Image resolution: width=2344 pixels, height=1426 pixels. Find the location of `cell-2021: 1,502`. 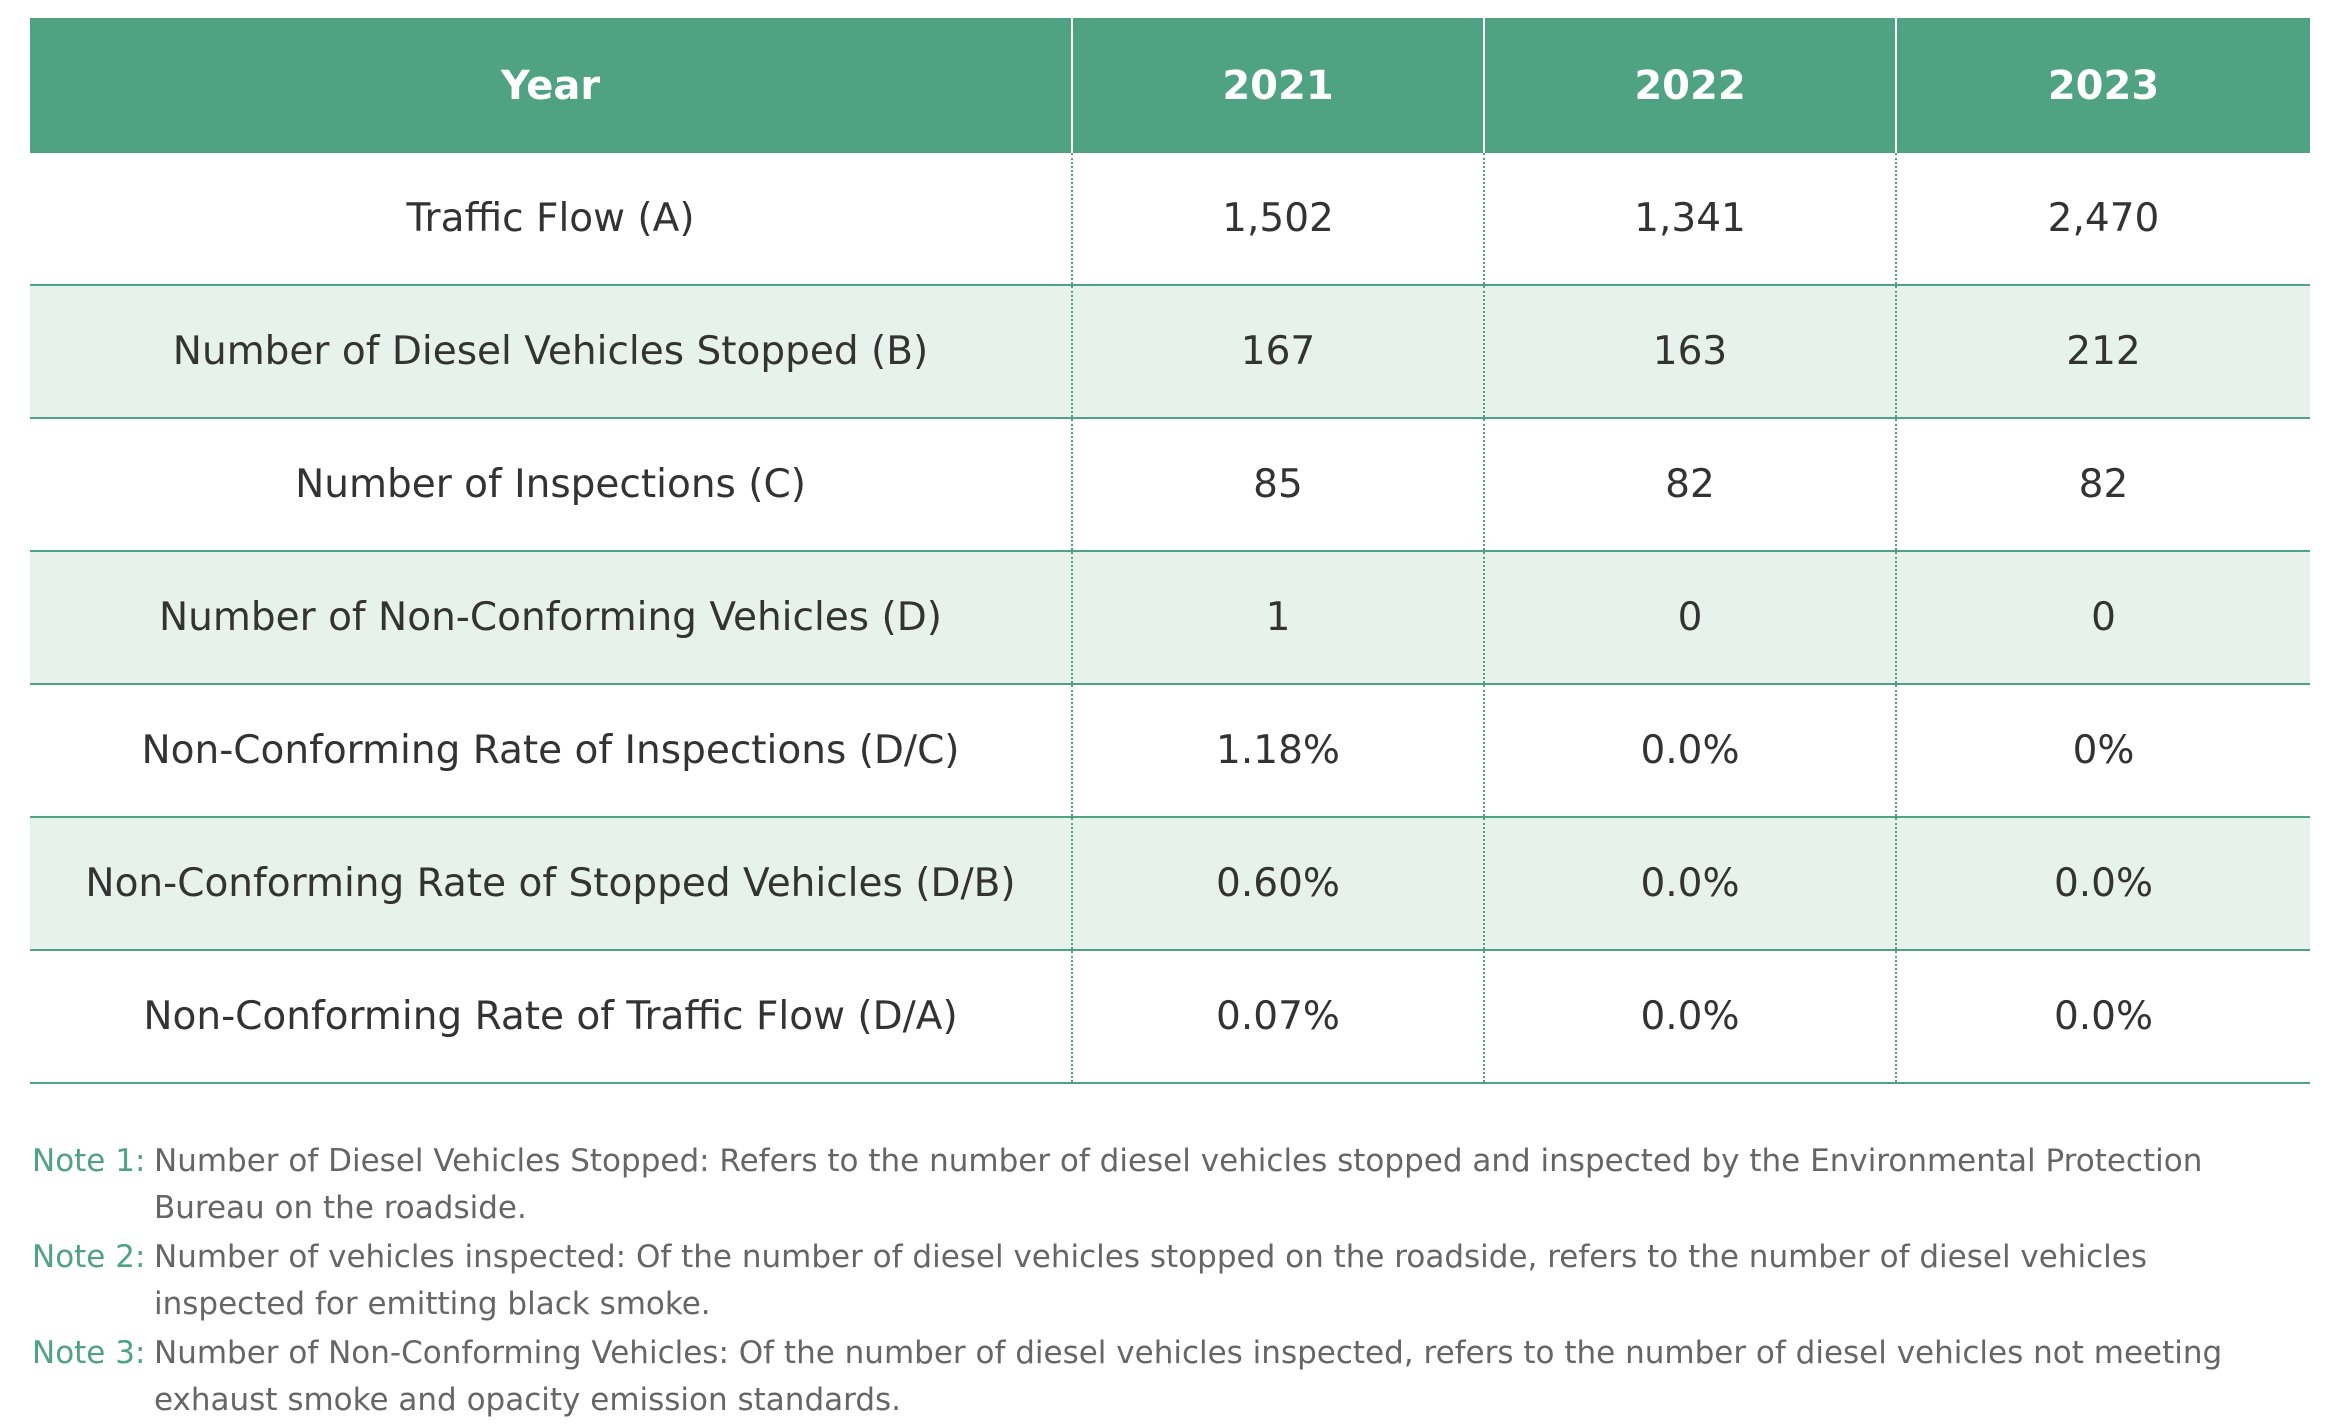

cell-2021: 1,502 is located at coordinates (1277, 219).